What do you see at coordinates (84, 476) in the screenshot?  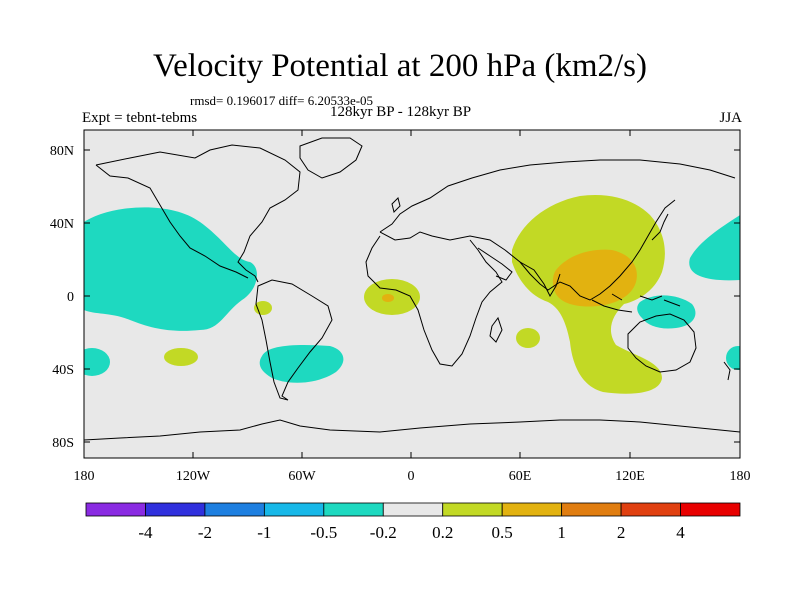 I see `lon-label-180w: 180` at bounding box center [84, 476].